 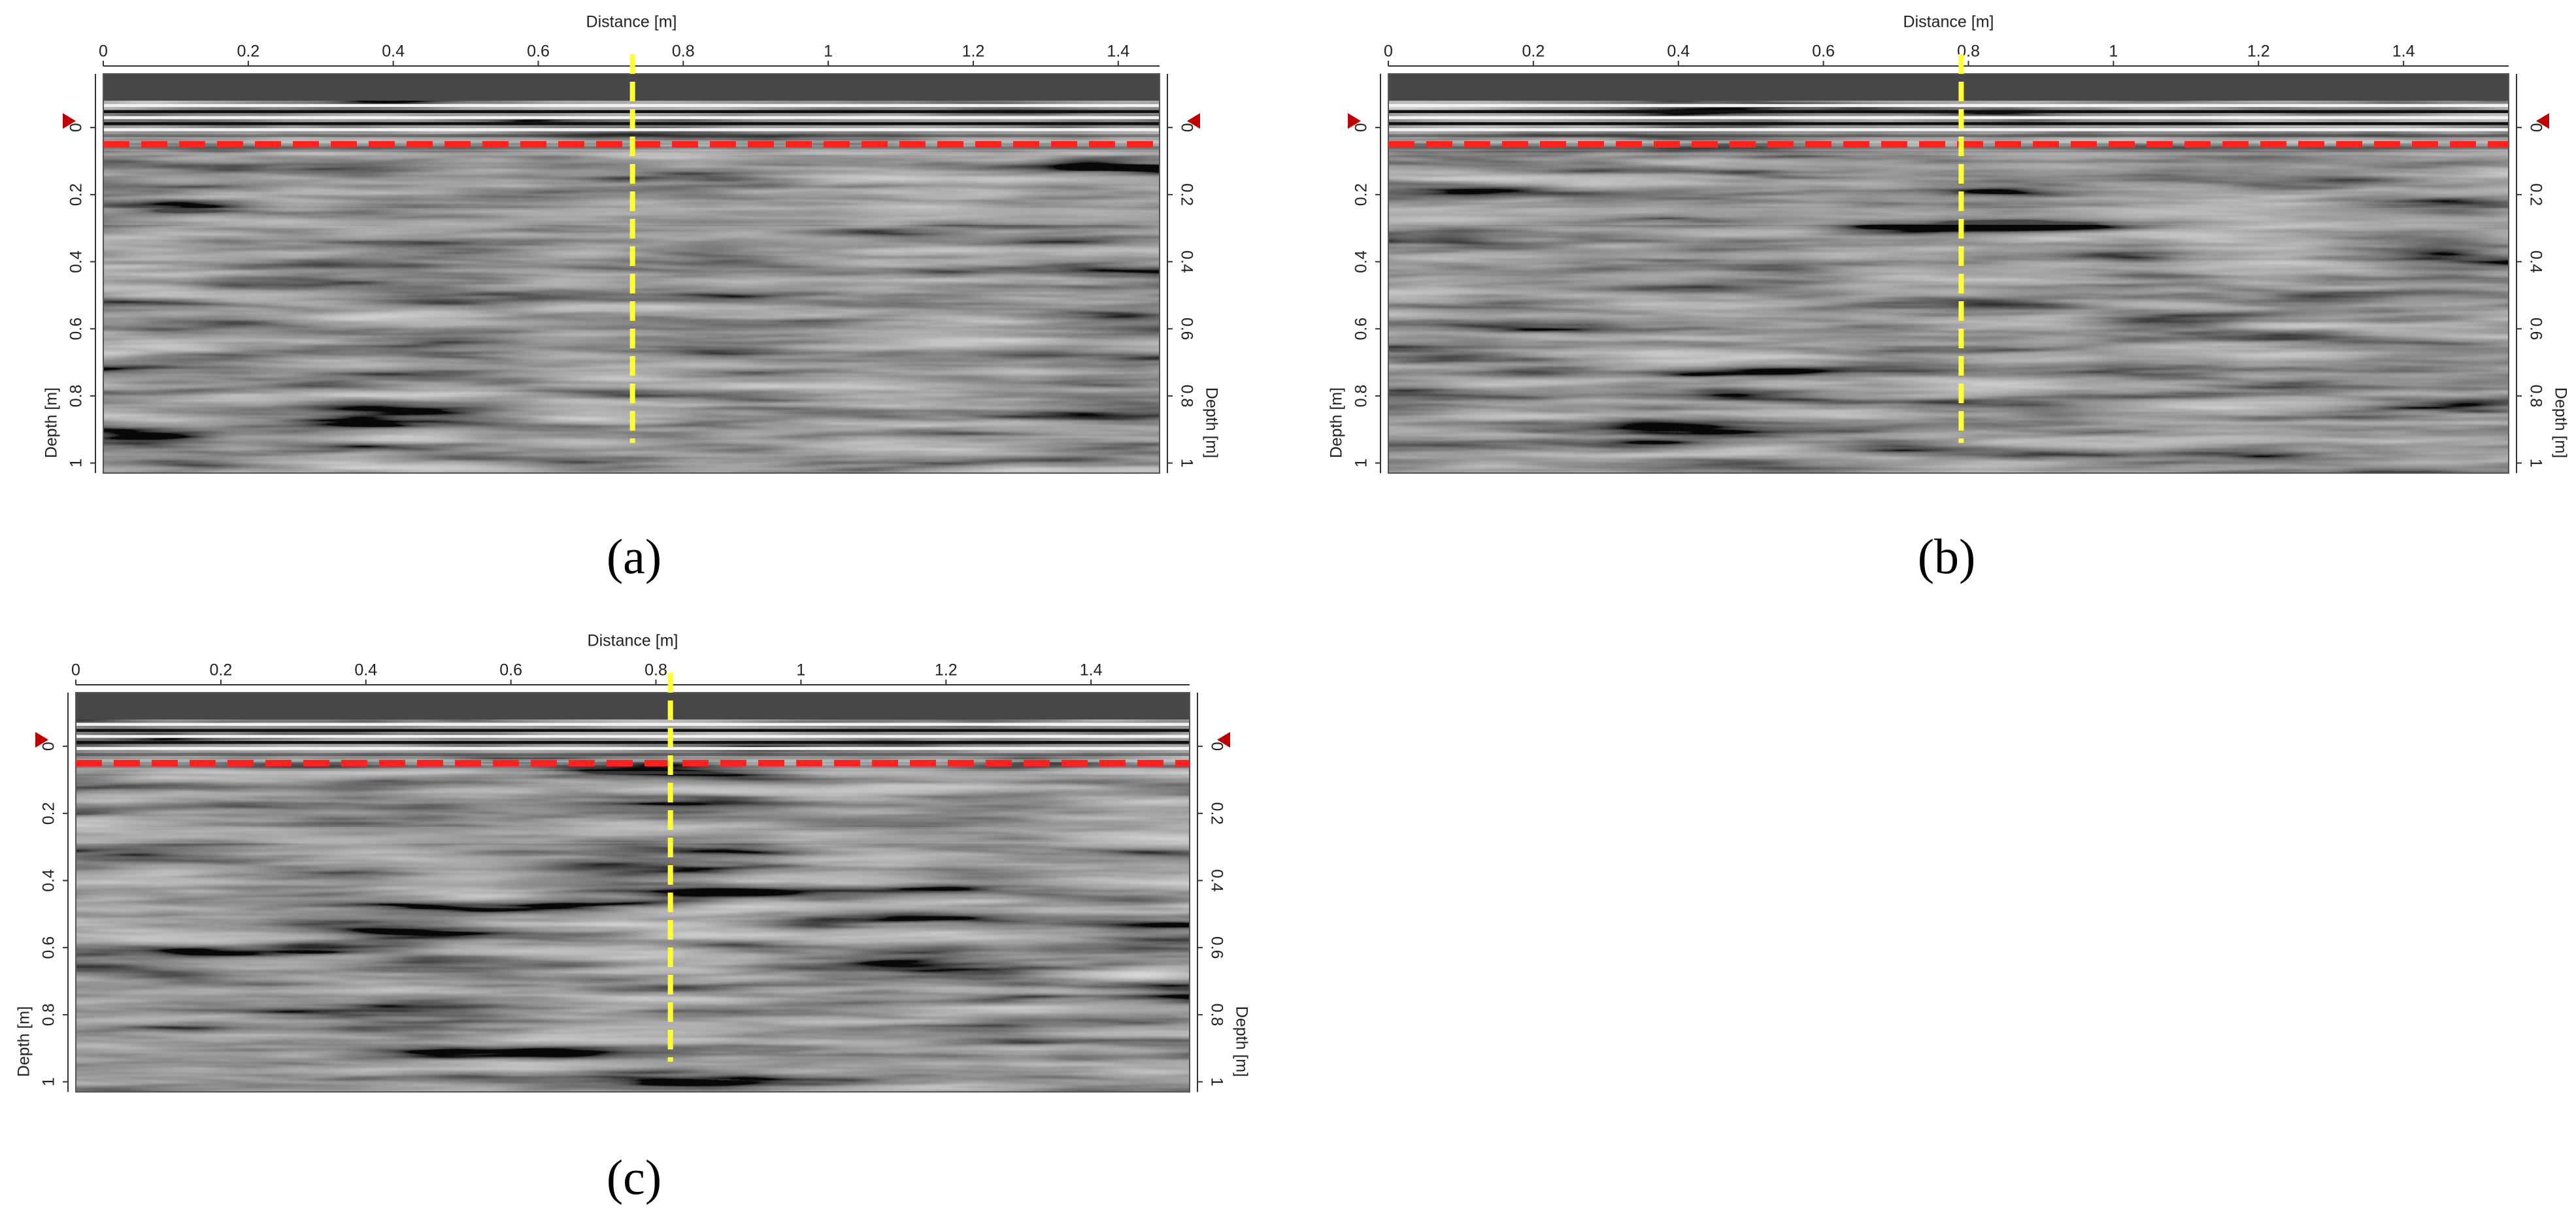 I want to click on y-axis-label-left: Depth [m], so click(x=52, y=422).